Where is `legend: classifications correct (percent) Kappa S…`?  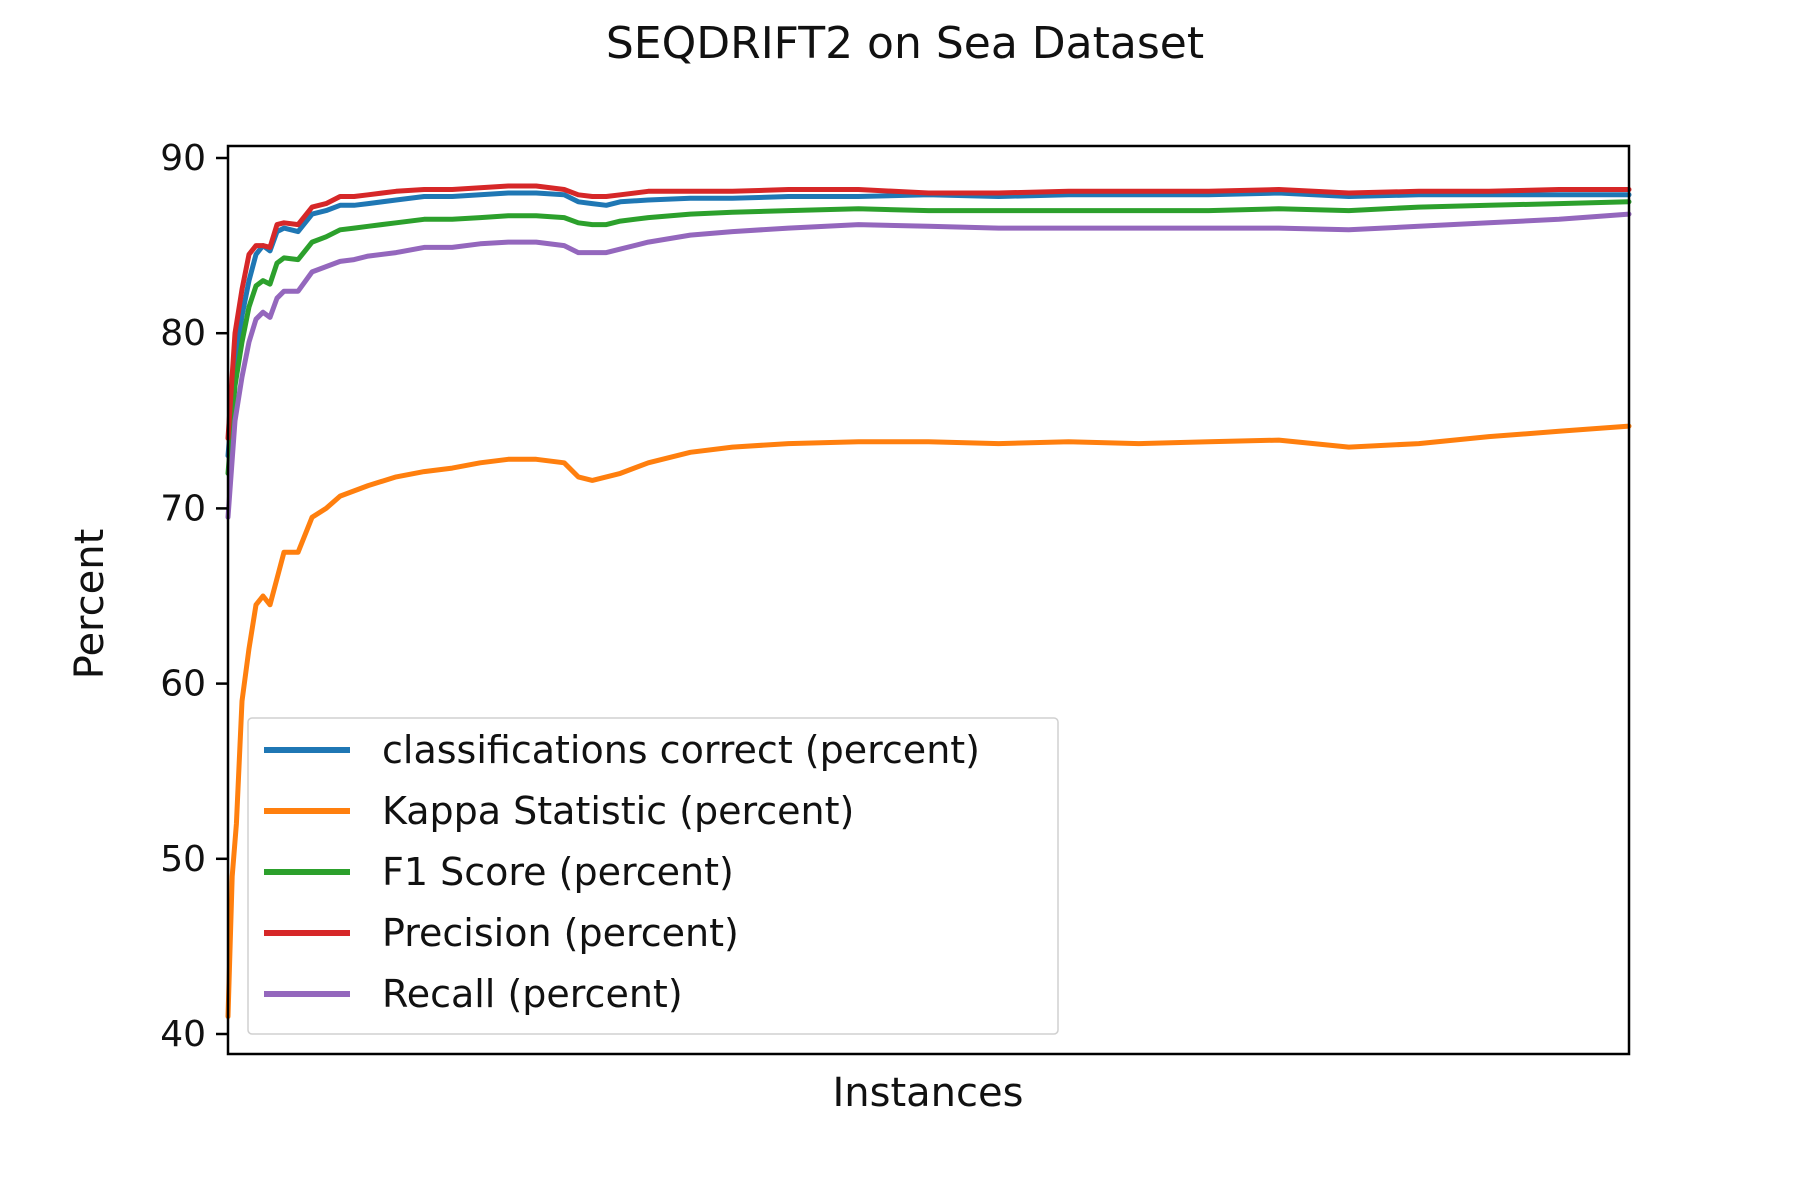
legend: classifications correct (percent) Kappa S… is located at coordinates (653, 876).